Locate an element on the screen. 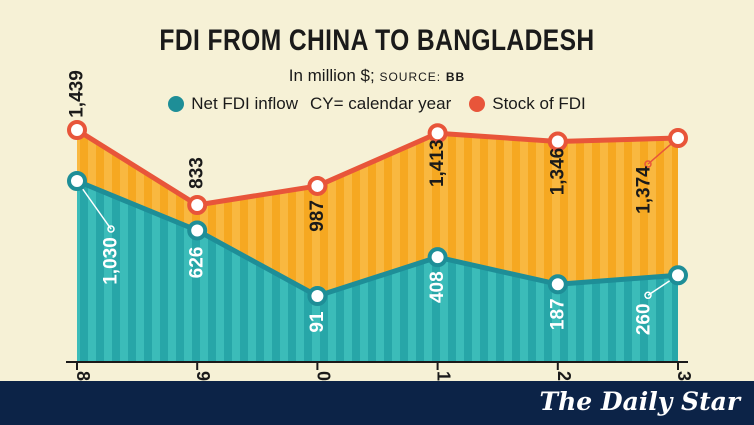 The image size is (754, 425). legend-item-net: Net FDI inflow is located at coordinates (233, 104).